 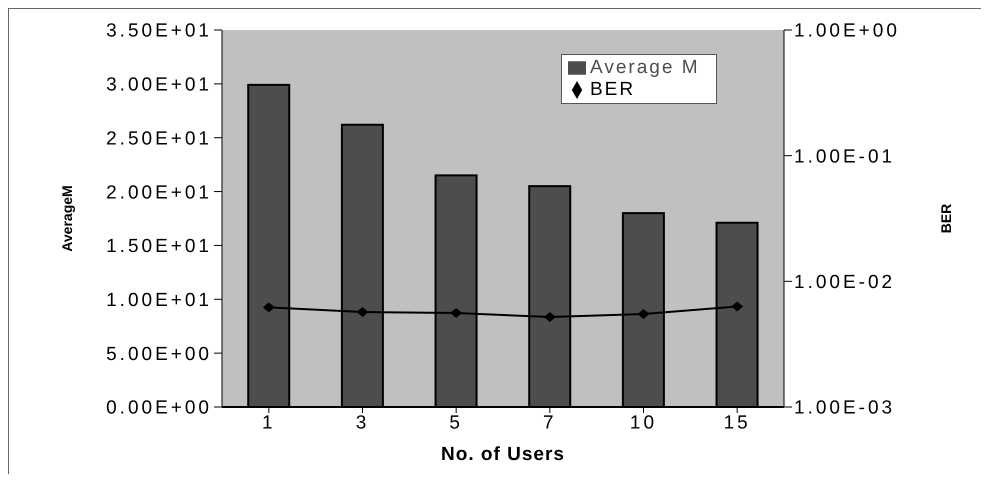 What do you see at coordinates (845, 157) in the screenshot?
I see `y2-tick-label: 1.00E-01` at bounding box center [845, 157].